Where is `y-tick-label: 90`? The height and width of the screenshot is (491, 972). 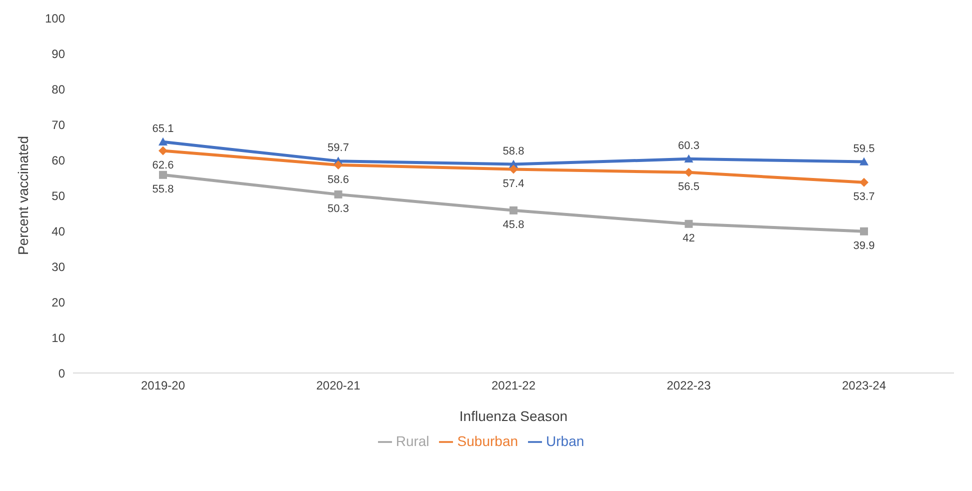 y-tick-label: 90 is located at coordinates (59, 53).